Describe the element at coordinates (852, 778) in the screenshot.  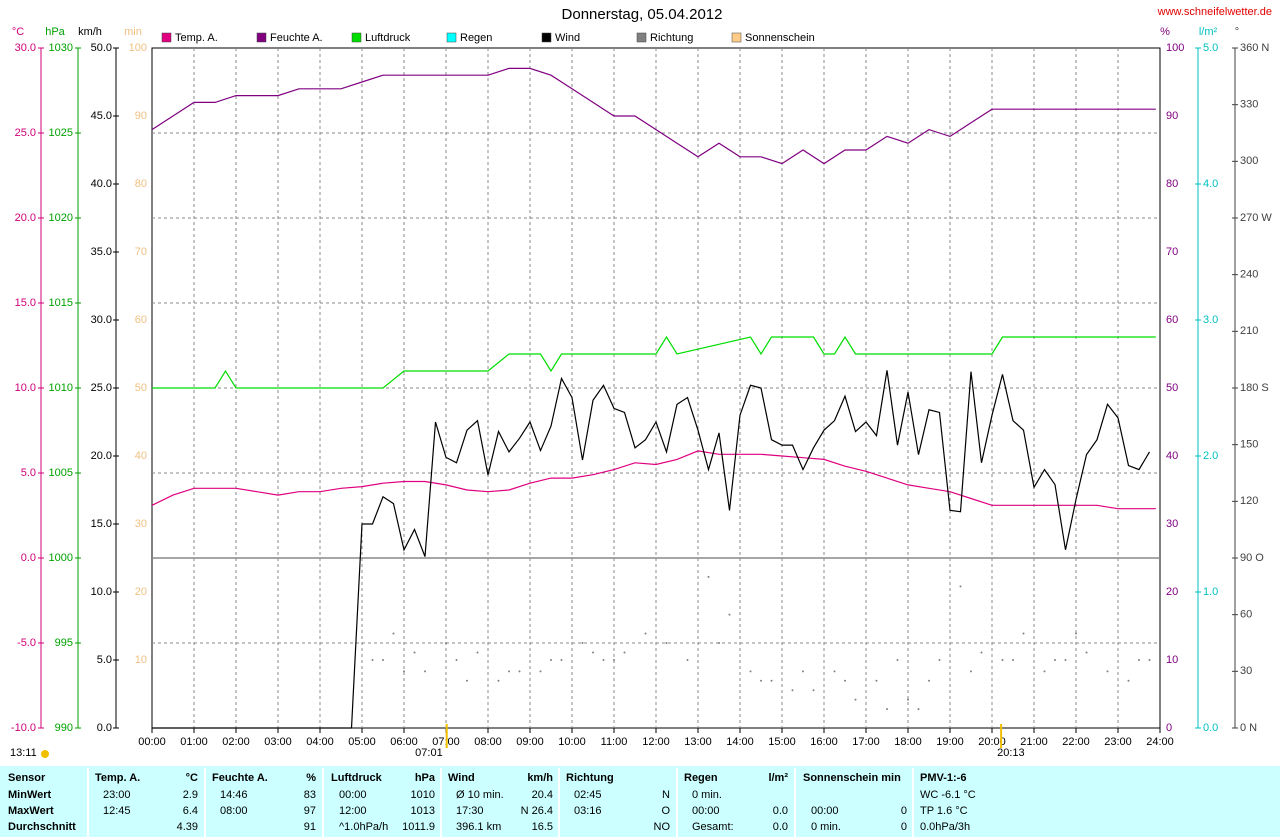
I see `footer-header: Sonnenschein min` at that location.